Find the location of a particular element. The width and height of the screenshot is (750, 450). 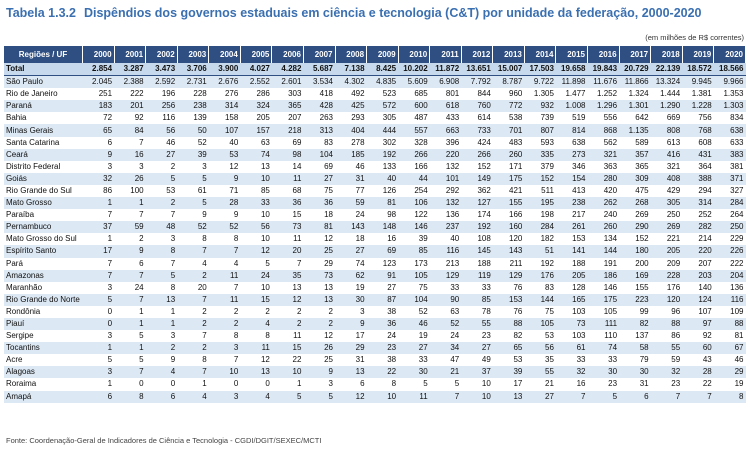

cell: 15 is located at coordinates (297, 215).